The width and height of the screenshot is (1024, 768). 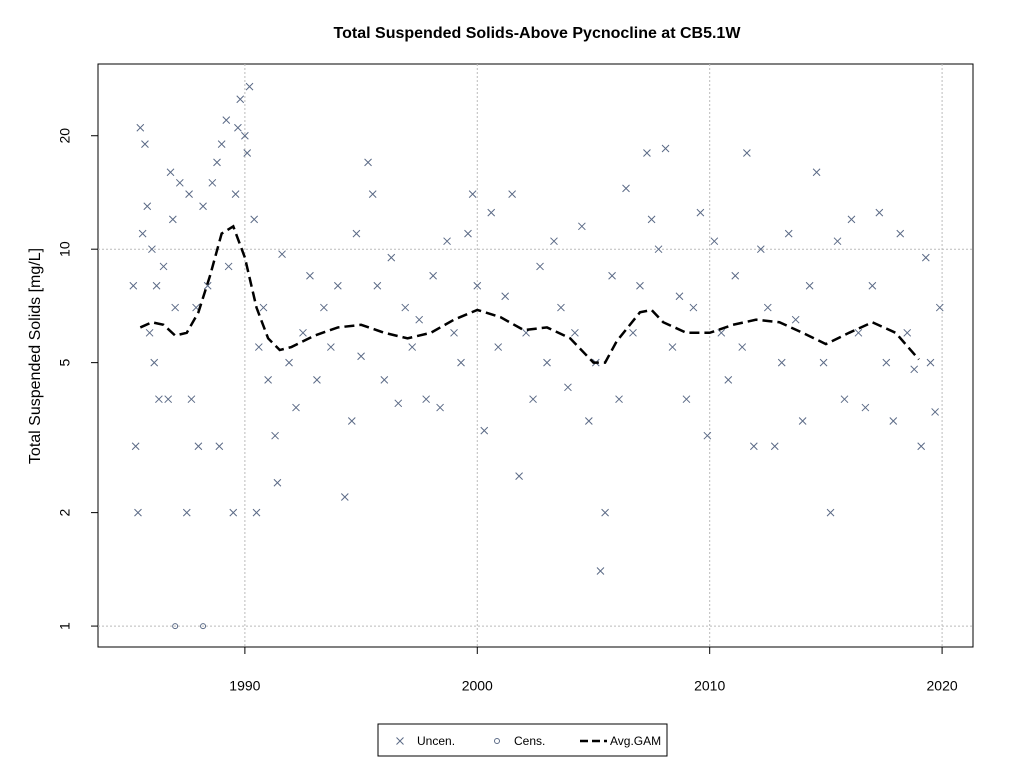 I want to click on y-tick-label: 2, so click(x=65, y=513).